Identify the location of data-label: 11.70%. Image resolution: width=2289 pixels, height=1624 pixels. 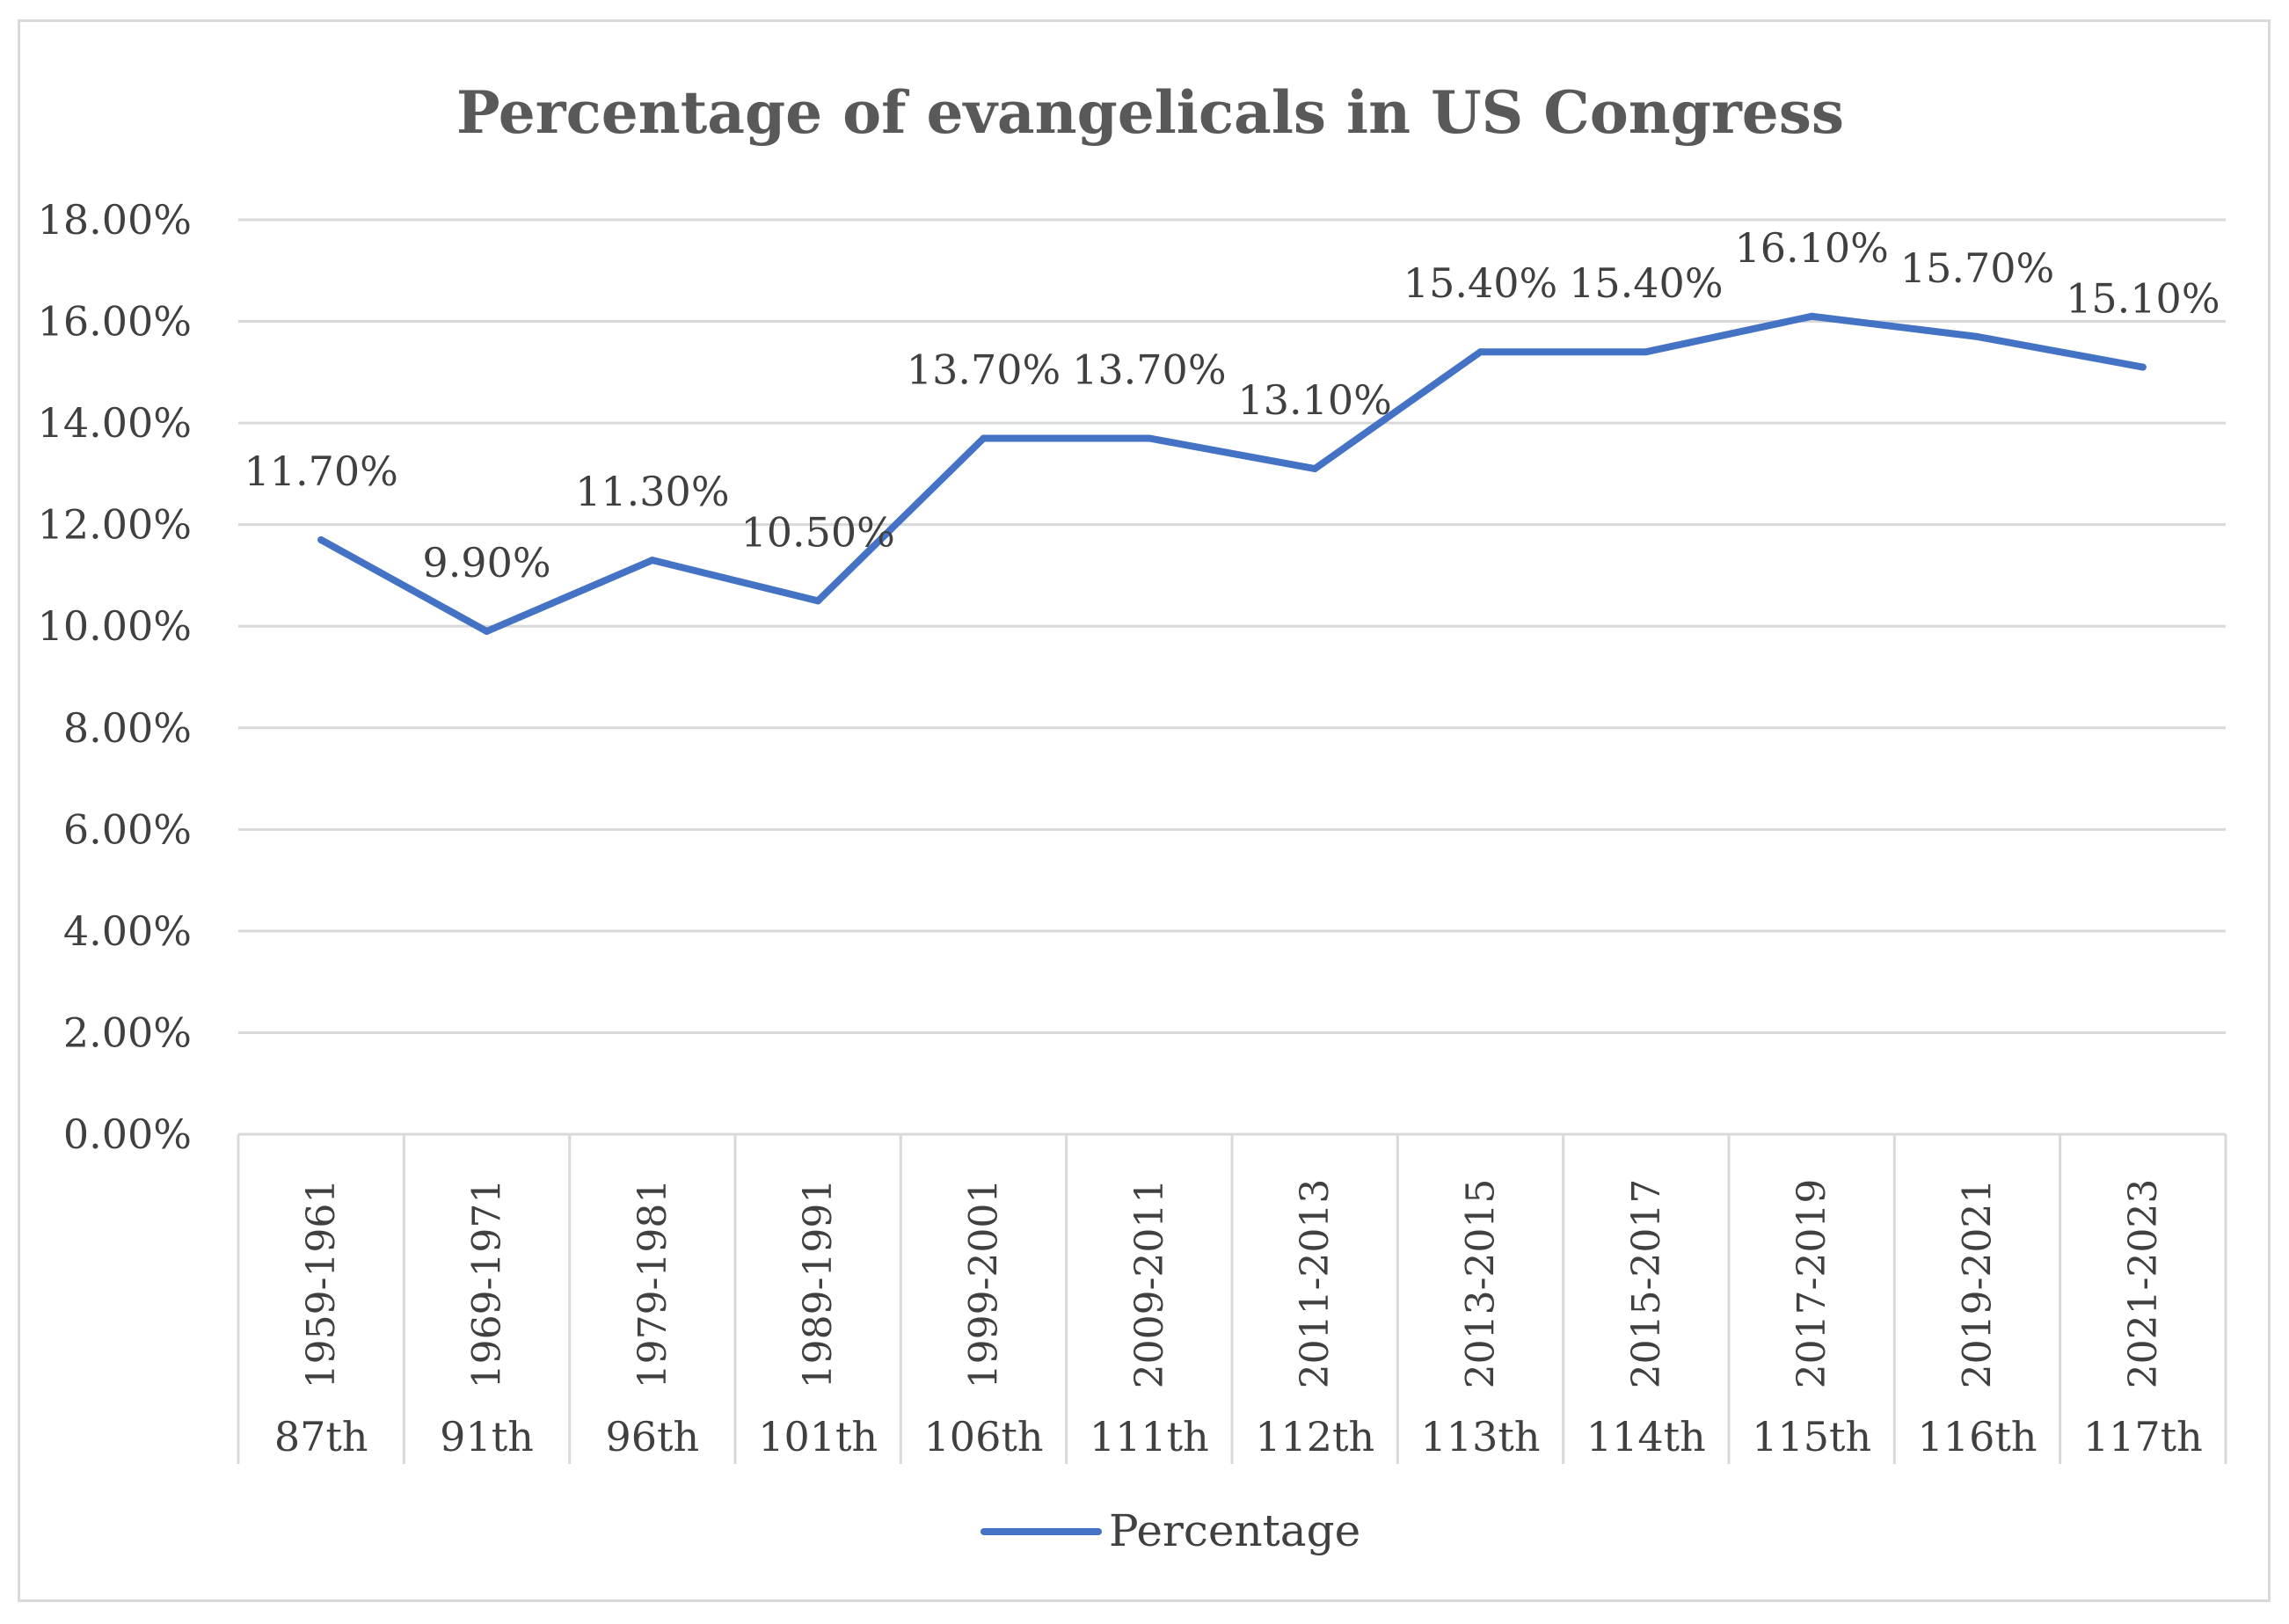
(320, 472).